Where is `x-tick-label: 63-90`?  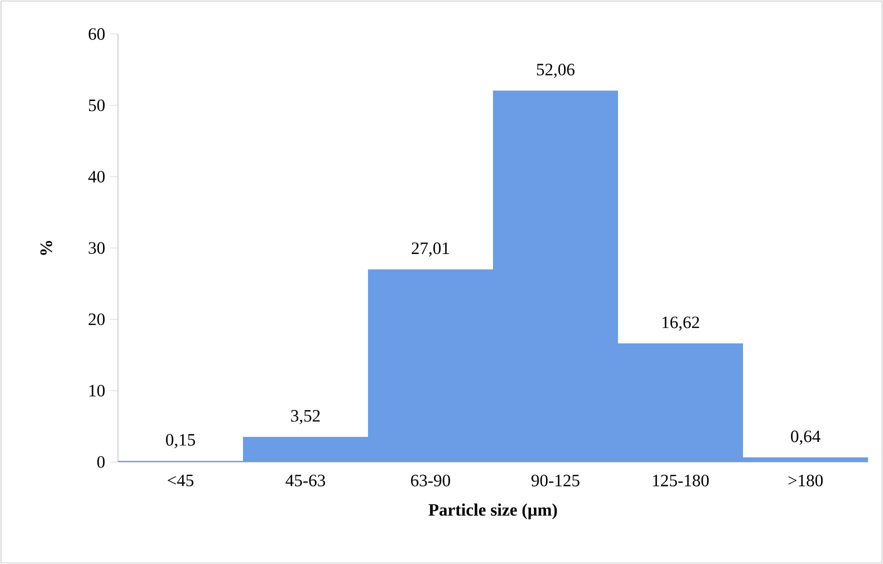 x-tick-label: 63-90 is located at coordinates (430, 480).